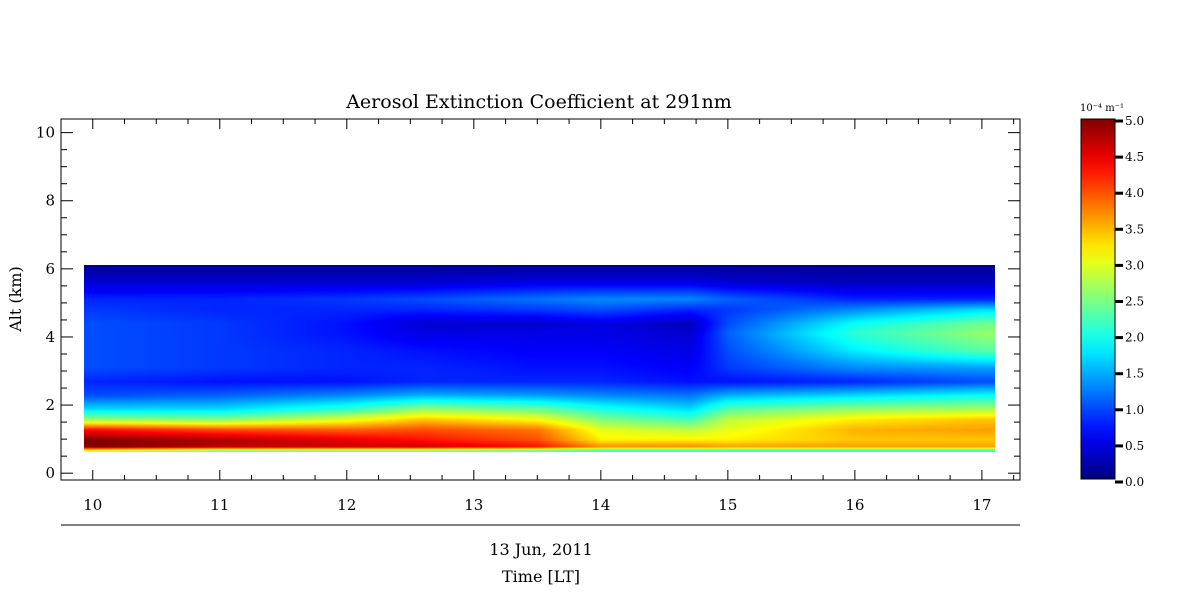  I want to click on x-tick-label: 17, so click(981, 505).